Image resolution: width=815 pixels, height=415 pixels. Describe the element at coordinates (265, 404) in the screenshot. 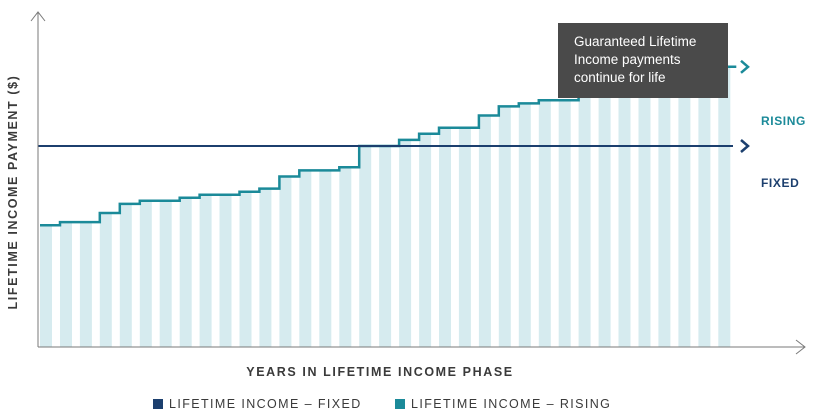

I see `legend-label-fixed: LIFETIME INCOME – FIXED` at that location.